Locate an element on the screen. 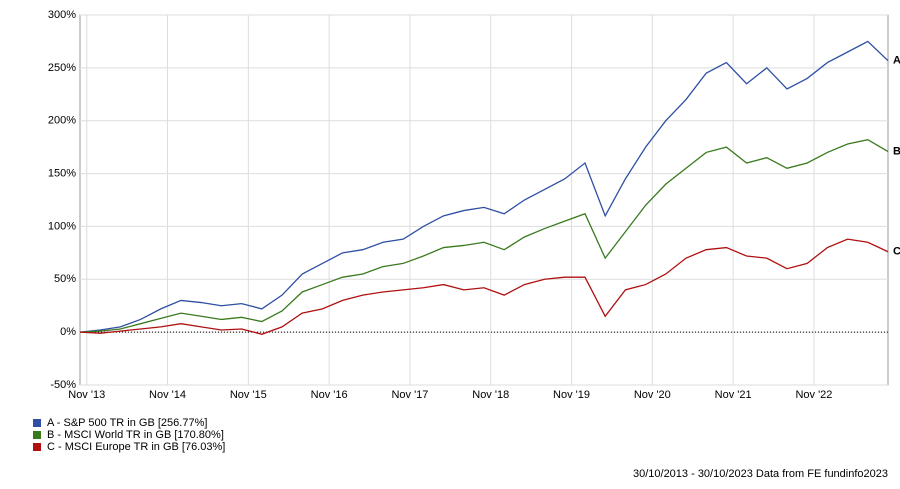 This screenshot has height=489, width=900. x-tick-label: Nov '22 is located at coordinates (813, 395).